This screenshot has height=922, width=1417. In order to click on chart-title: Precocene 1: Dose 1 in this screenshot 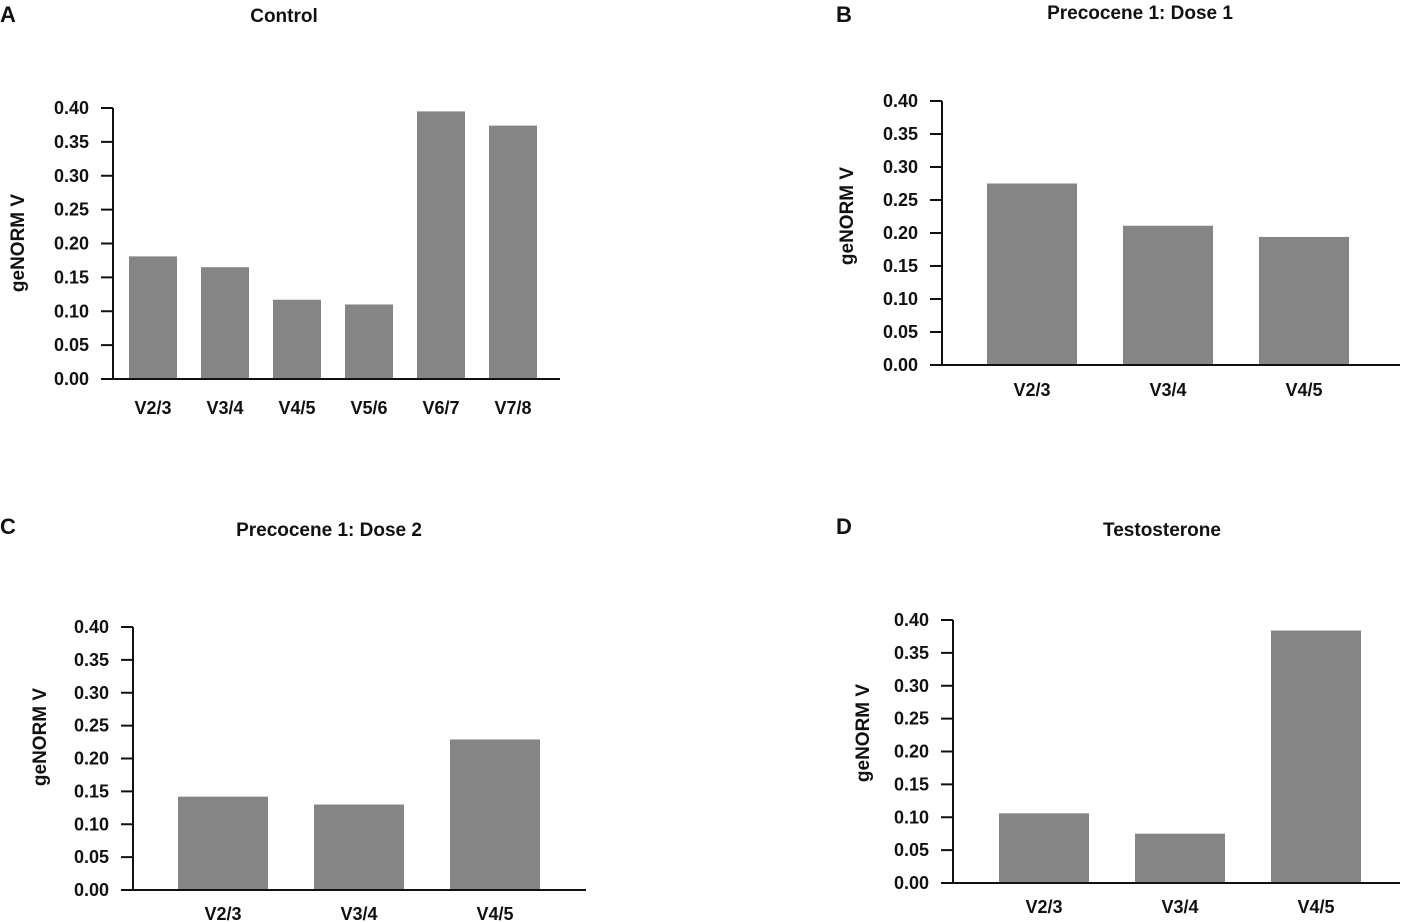, I will do `click(1140, 13)`.